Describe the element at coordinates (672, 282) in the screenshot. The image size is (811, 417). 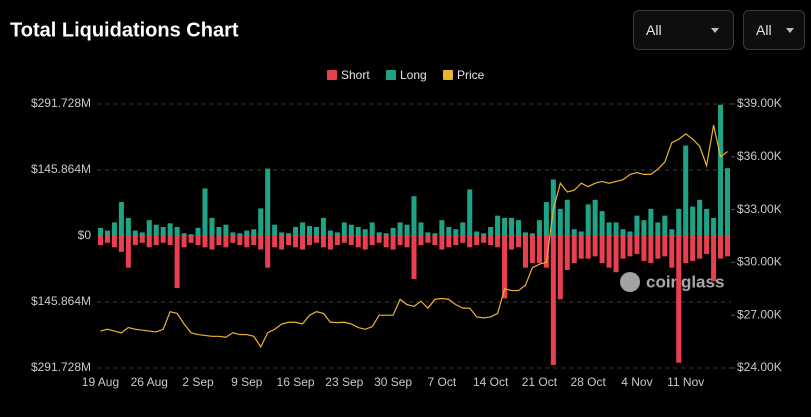
I see `watermark: coinglass` at that location.